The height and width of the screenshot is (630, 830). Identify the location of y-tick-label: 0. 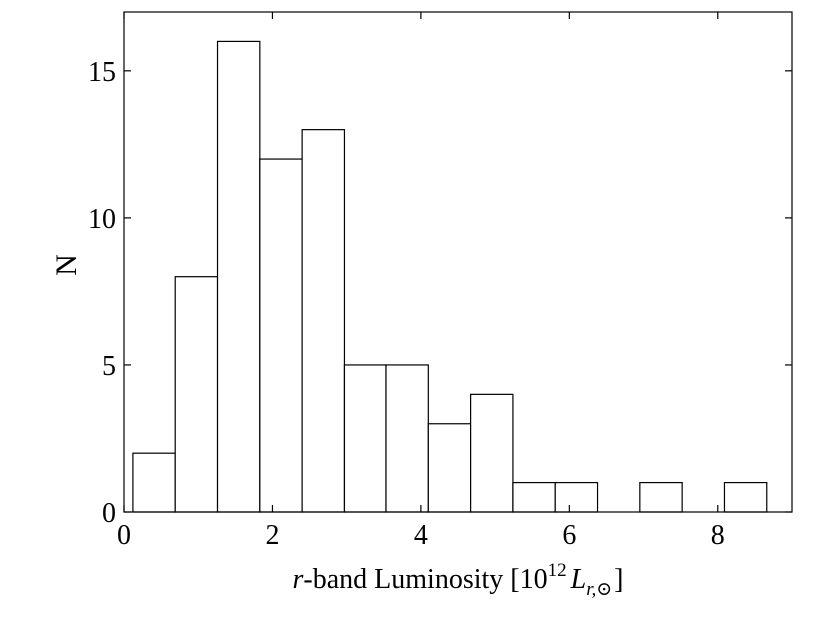
(109, 513).